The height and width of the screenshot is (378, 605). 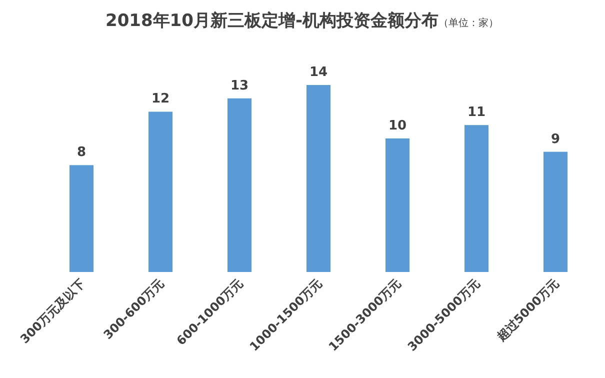 What do you see at coordinates (272, 21) in the screenshot?
I see `chart-title: 2018年10月新三板定增-机构投资金额分布` at bounding box center [272, 21].